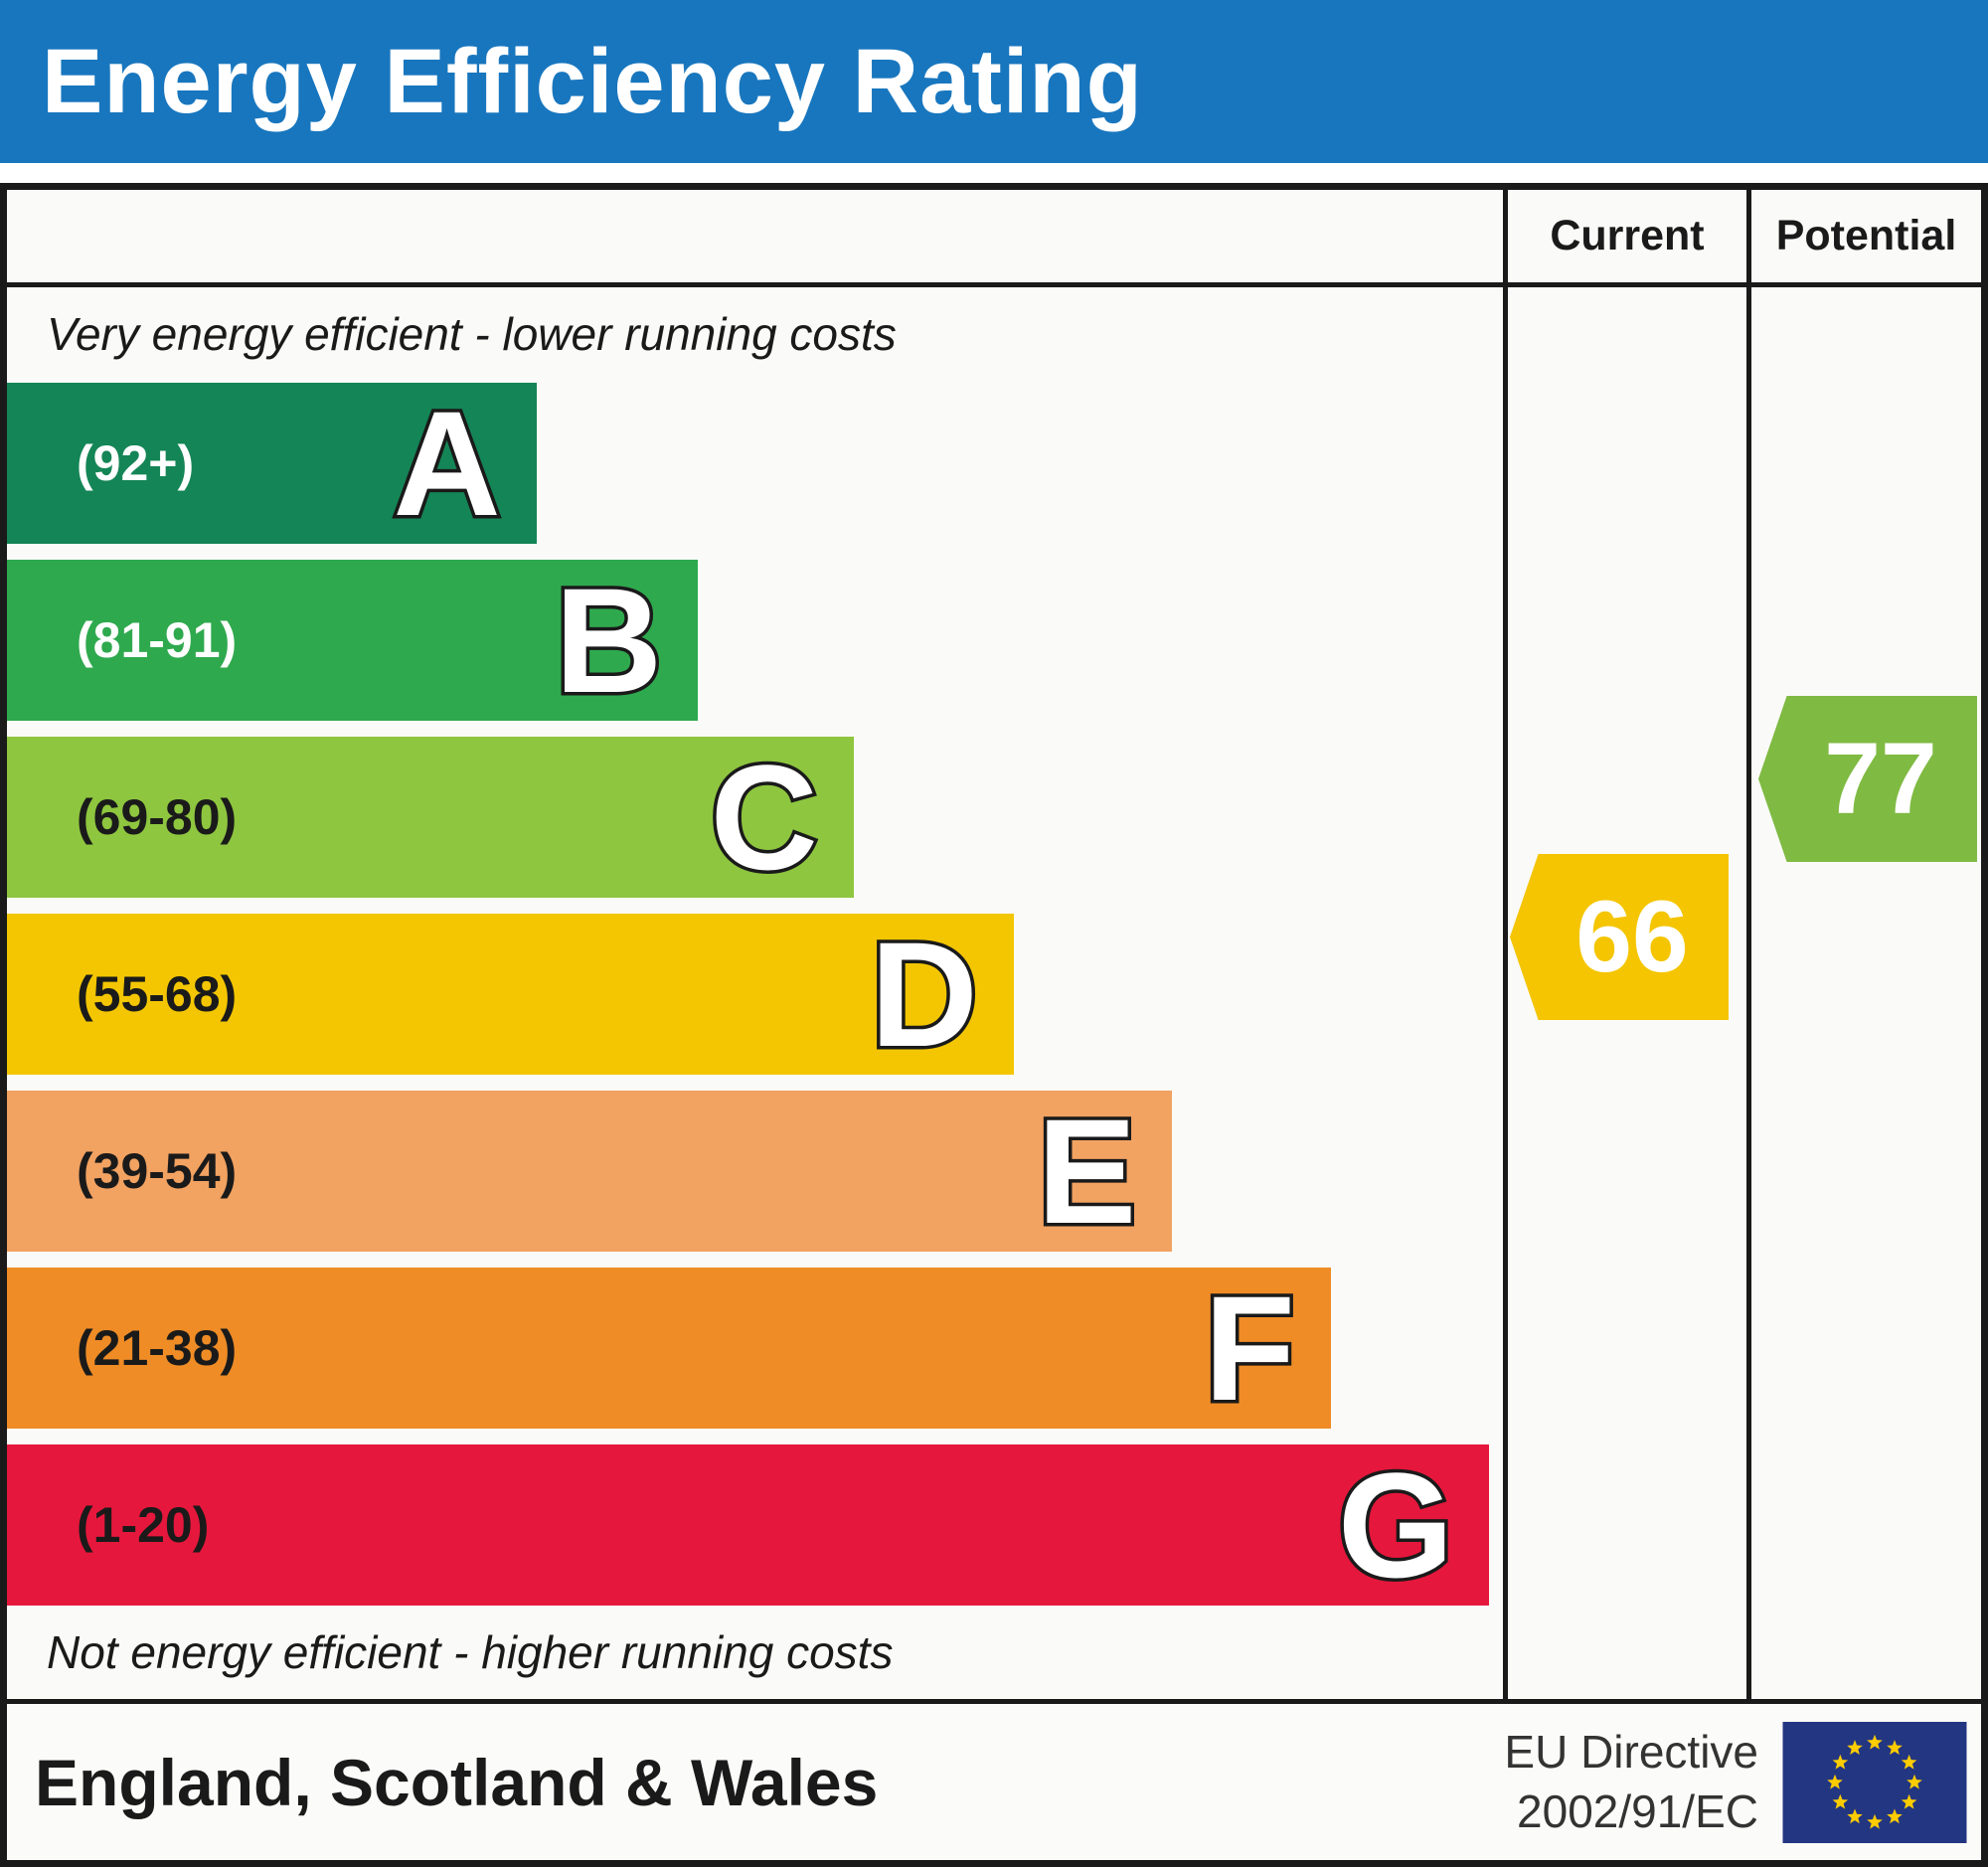  What do you see at coordinates (157, 994) in the screenshot?
I see `band-d-range: (55-68)` at bounding box center [157, 994].